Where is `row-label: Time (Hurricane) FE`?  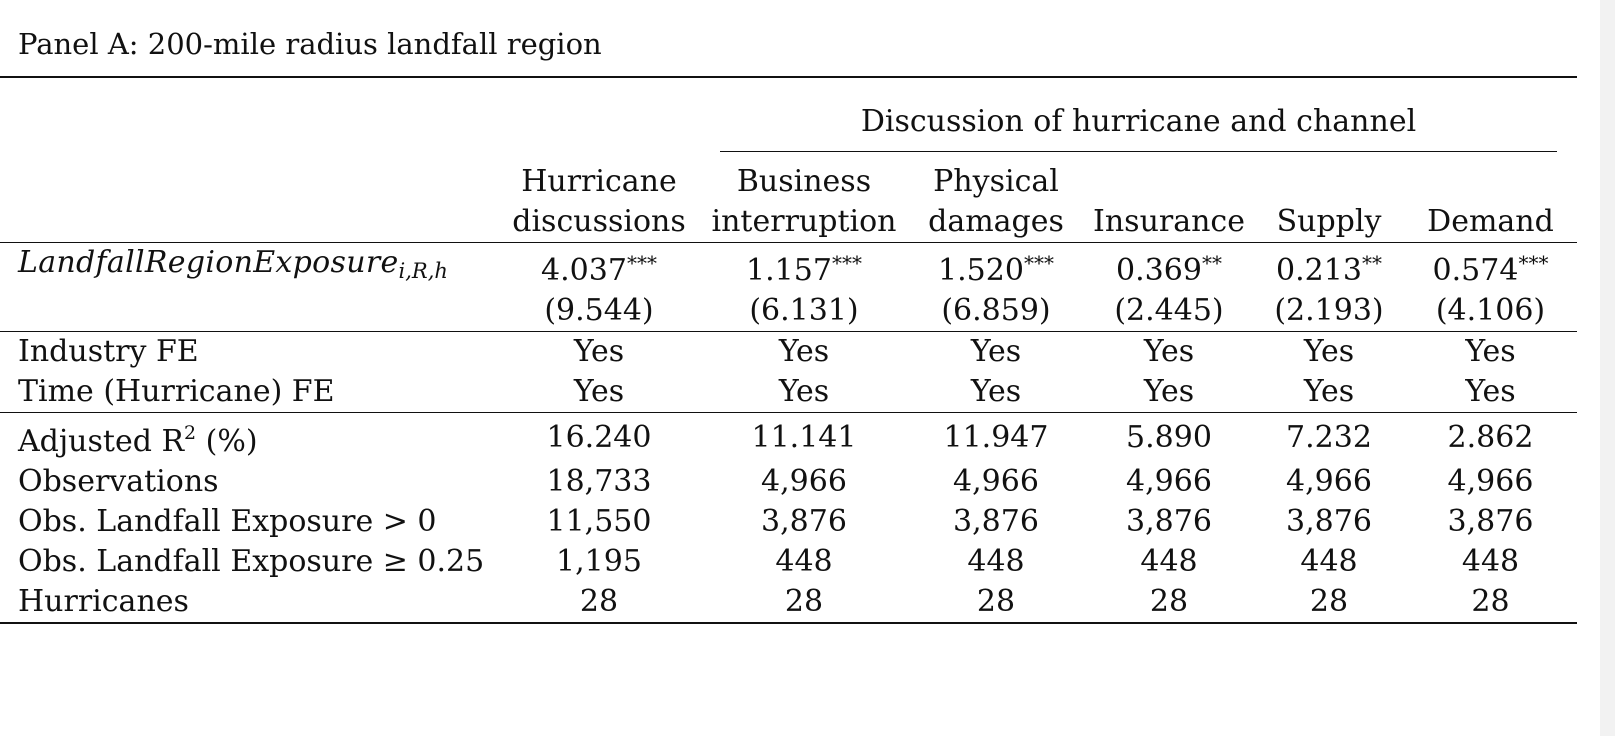 row-label: Time (Hurricane) FE is located at coordinates (176, 391).